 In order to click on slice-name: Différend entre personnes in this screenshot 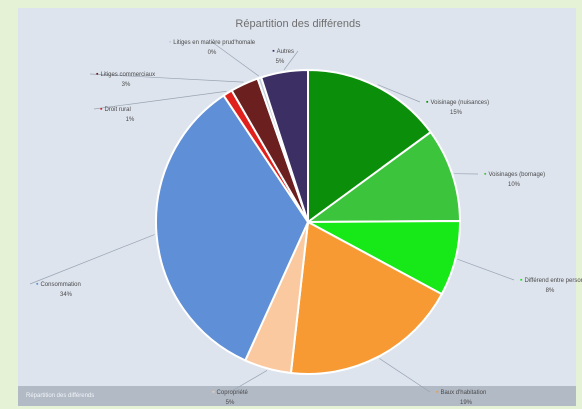, I will do `click(553, 281)`.